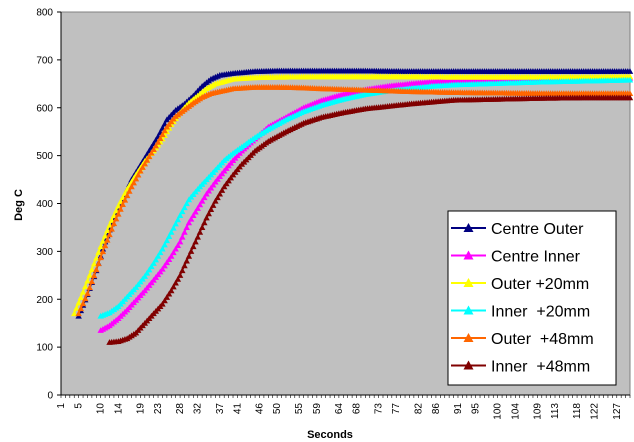 The width and height of the screenshot is (634, 442). What do you see at coordinates (330, 435) in the screenshot?
I see `x-axis-title: Seconds` at bounding box center [330, 435].